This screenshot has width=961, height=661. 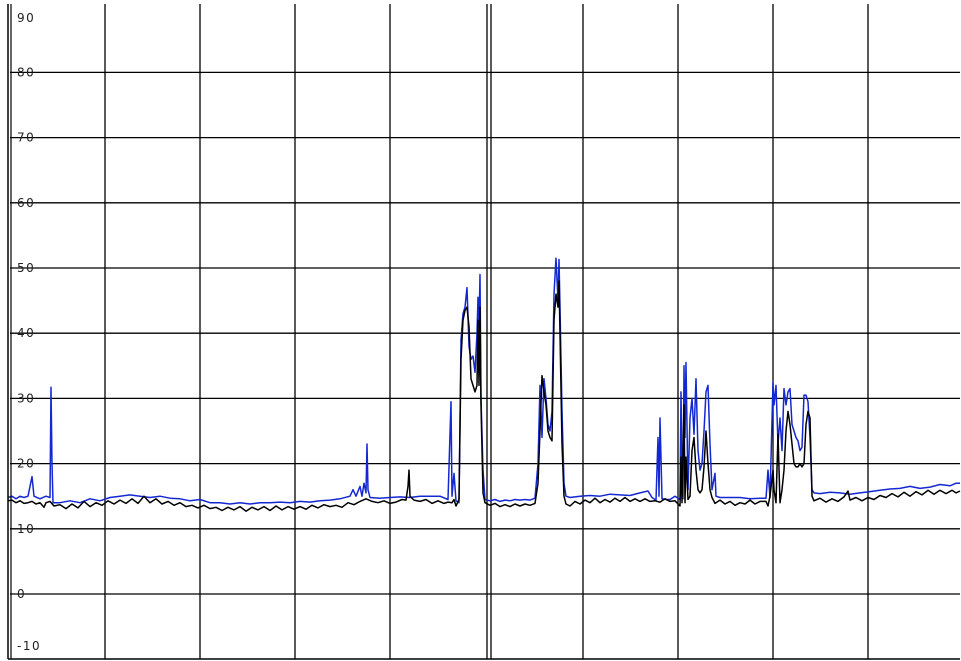 I want to click on y-tick-label: 10, so click(x=26, y=529).